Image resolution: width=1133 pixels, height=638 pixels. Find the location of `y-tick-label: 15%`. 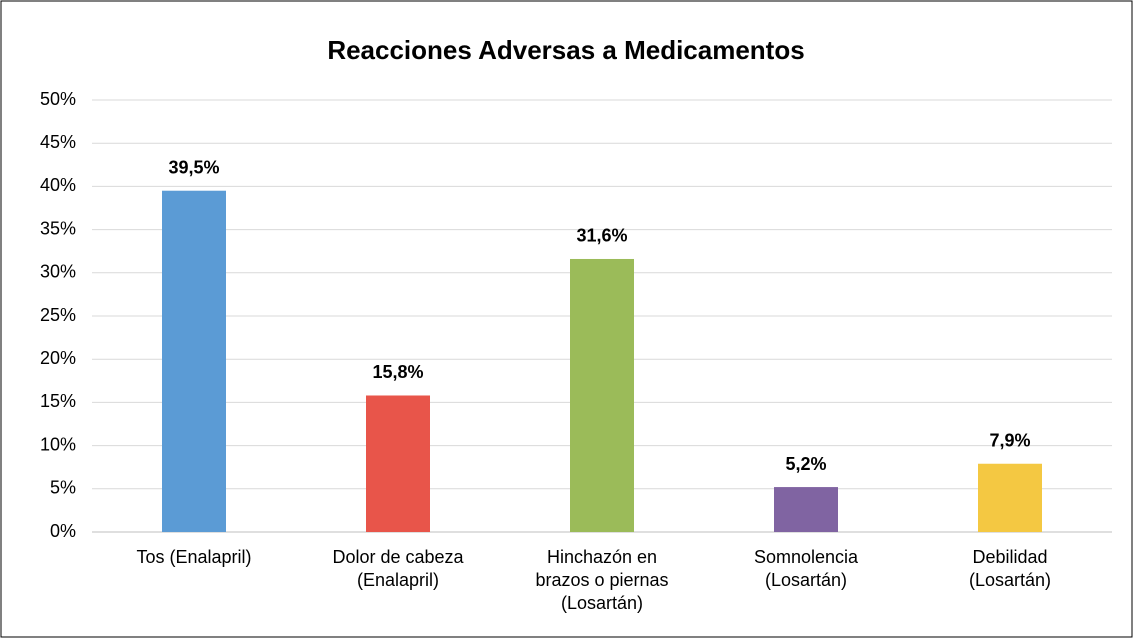

y-tick-label: 15% is located at coordinates (58, 401).